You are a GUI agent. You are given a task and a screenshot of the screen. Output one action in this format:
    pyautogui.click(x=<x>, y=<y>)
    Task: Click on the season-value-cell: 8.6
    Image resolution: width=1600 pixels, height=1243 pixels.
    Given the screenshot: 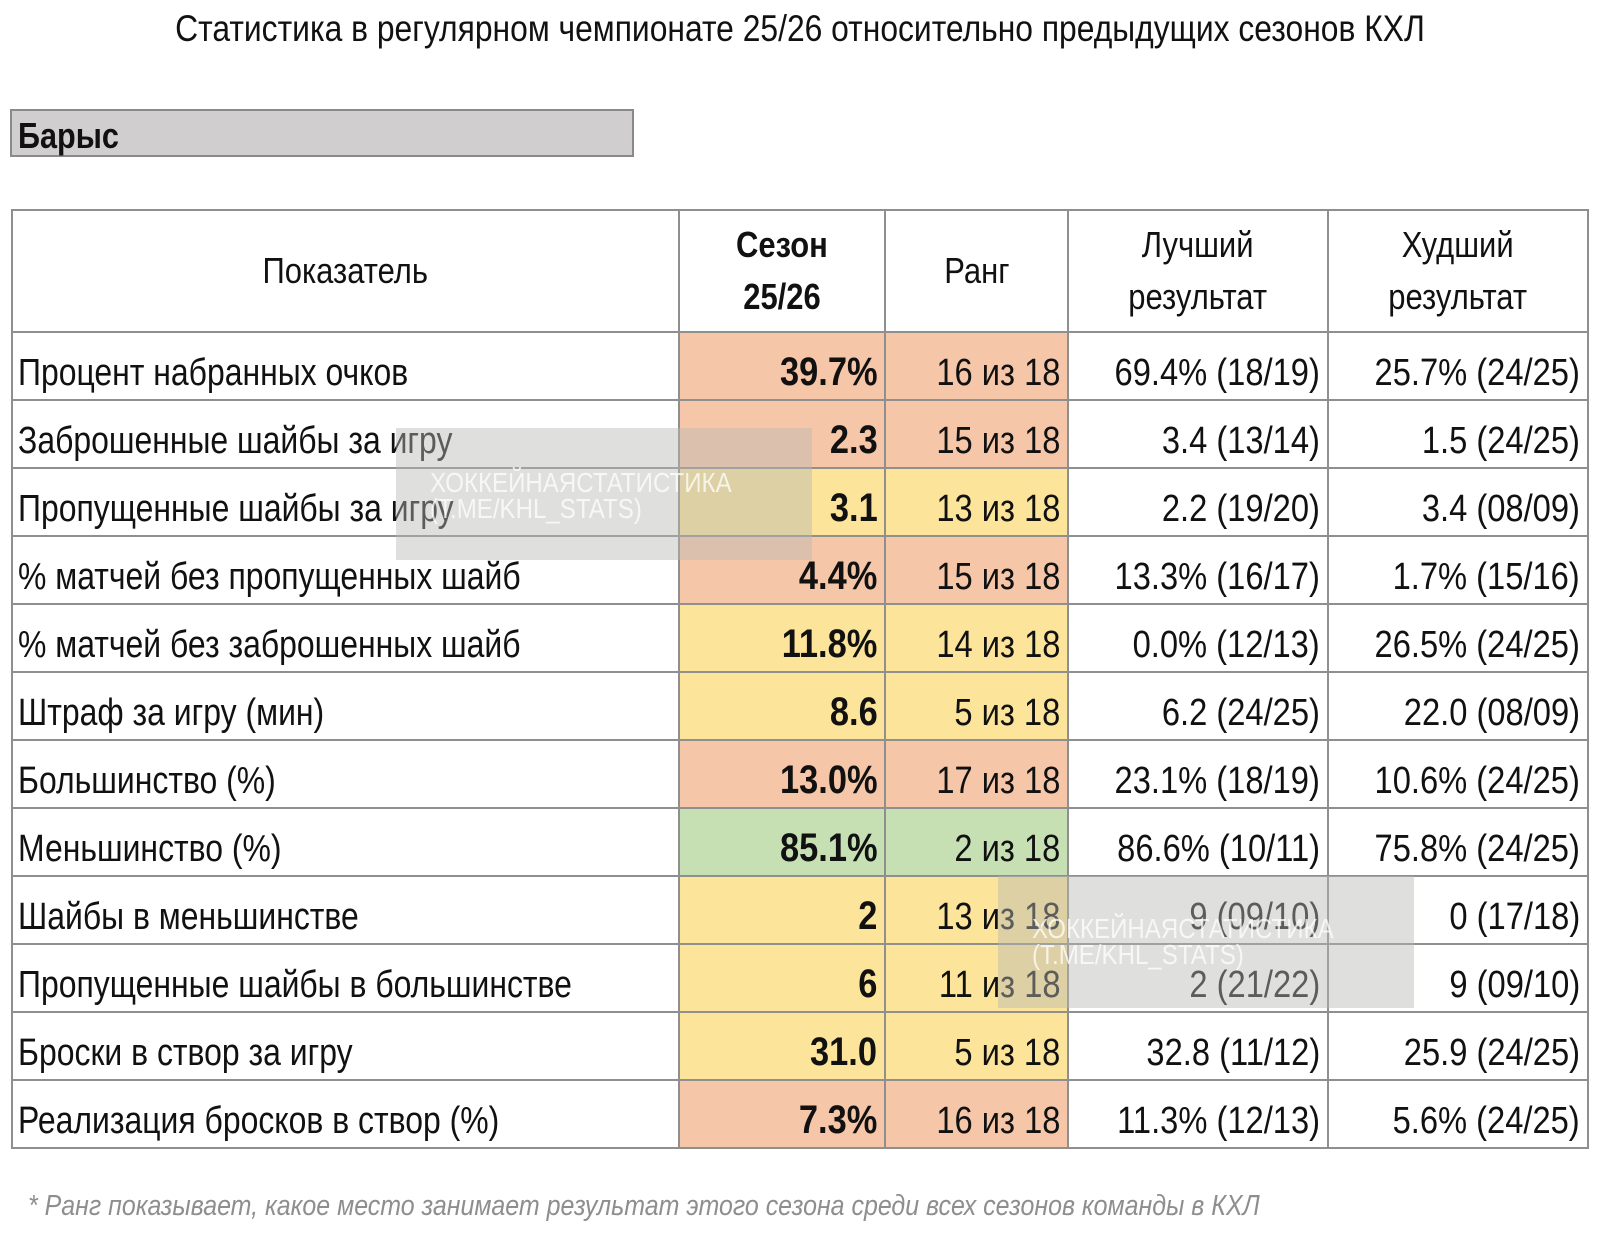 What is the action you would take?
    pyautogui.click(x=782, y=706)
    